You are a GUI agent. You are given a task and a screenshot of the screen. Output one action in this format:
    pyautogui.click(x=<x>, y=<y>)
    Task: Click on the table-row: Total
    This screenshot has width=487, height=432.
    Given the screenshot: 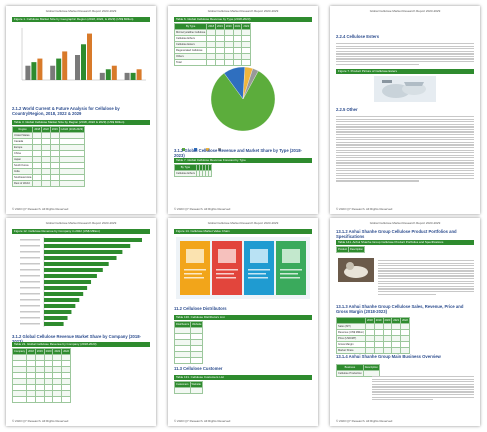 What is the action you would take?
    pyautogui.click(x=212, y=62)
    